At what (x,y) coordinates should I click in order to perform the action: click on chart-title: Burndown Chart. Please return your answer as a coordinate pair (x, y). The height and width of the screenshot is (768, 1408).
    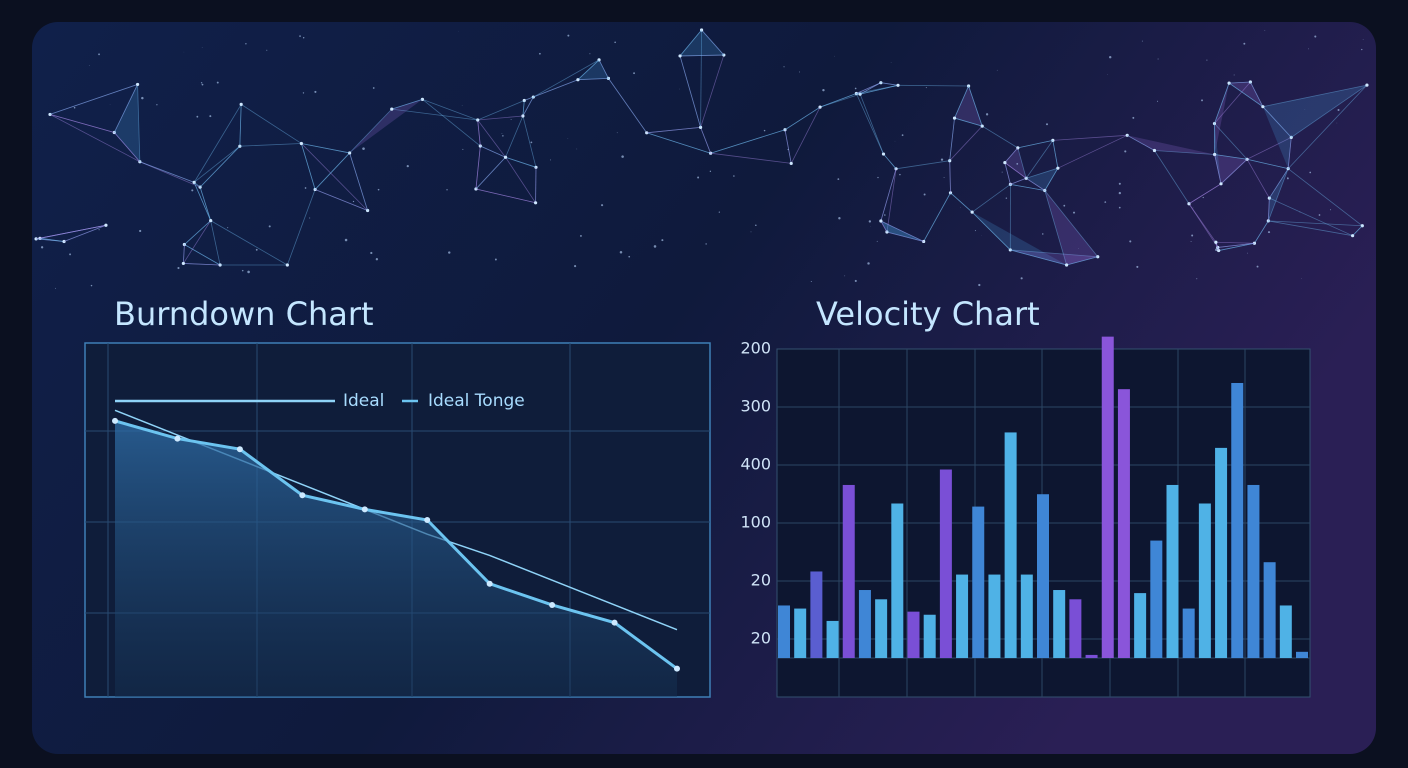
    Looking at the image, I should click on (244, 314).